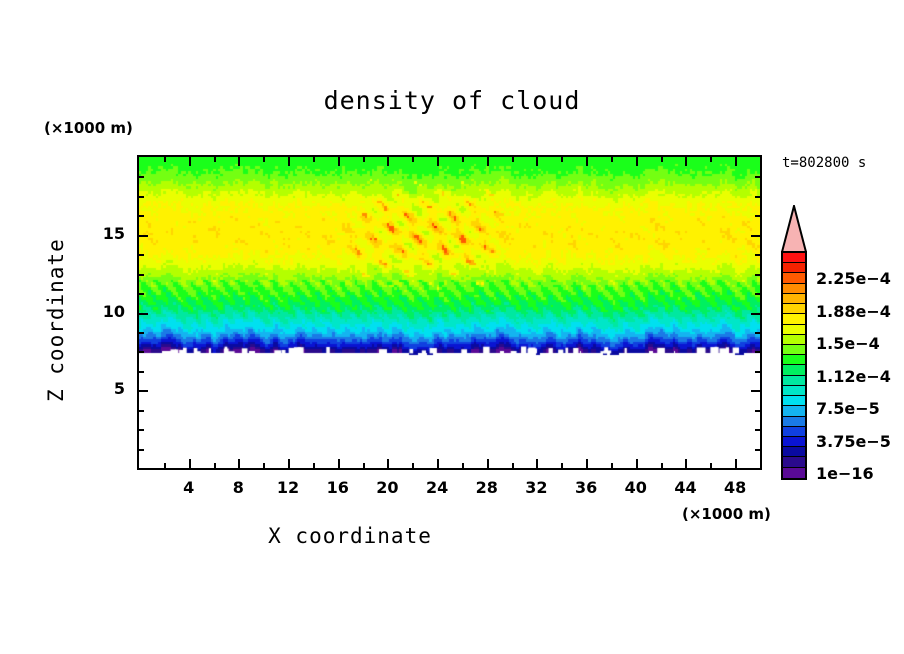  What do you see at coordinates (757, 333) in the screenshot?
I see `y-tick-right-8.75` at bounding box center [757, 333].